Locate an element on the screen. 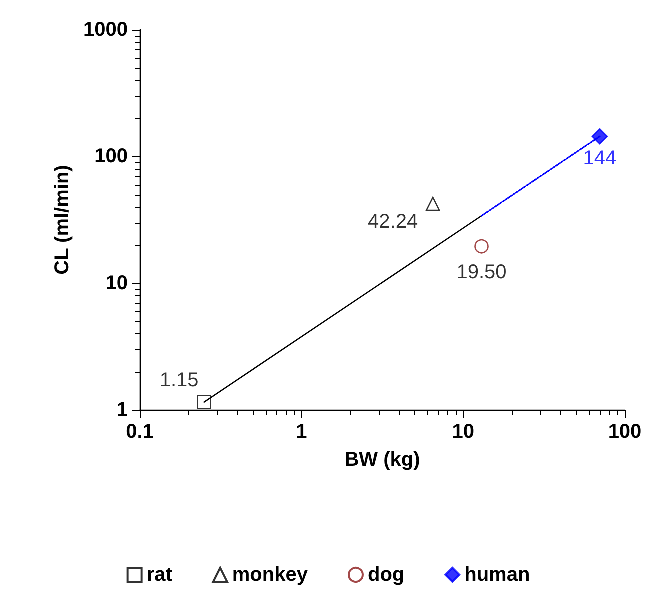 This screenshot has height=602, width=657. y-axis-title: CL (ml/min) is located at coordinates (63, 220).